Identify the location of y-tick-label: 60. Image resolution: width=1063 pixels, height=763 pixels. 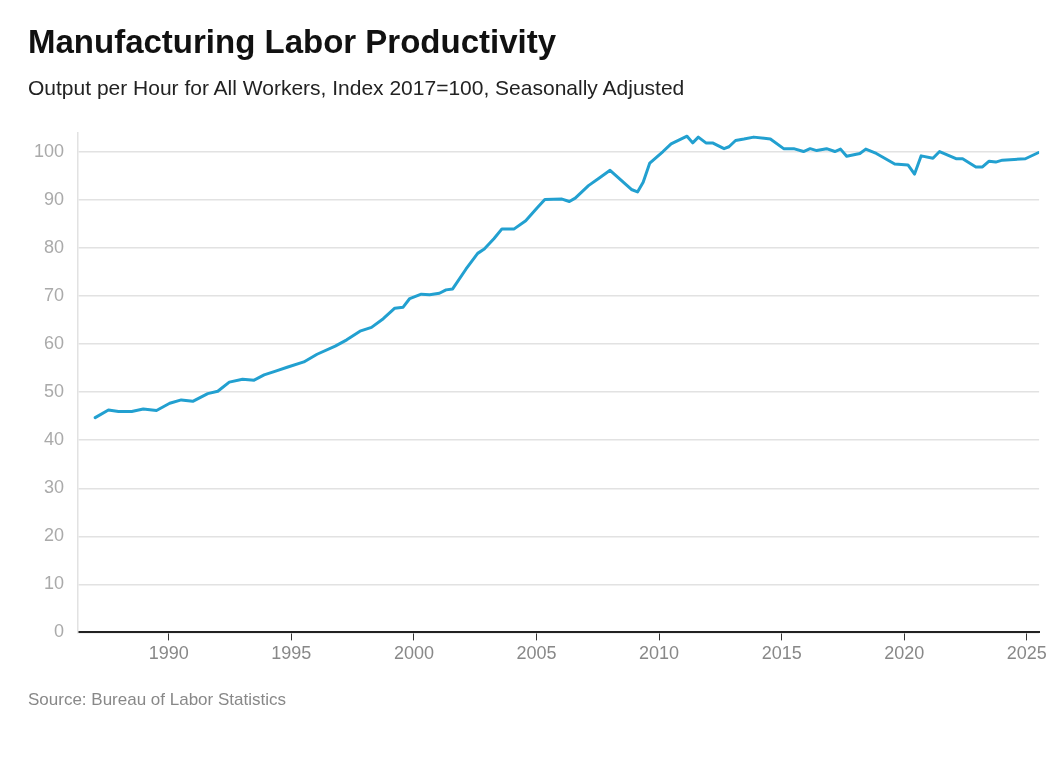
(54, 343).